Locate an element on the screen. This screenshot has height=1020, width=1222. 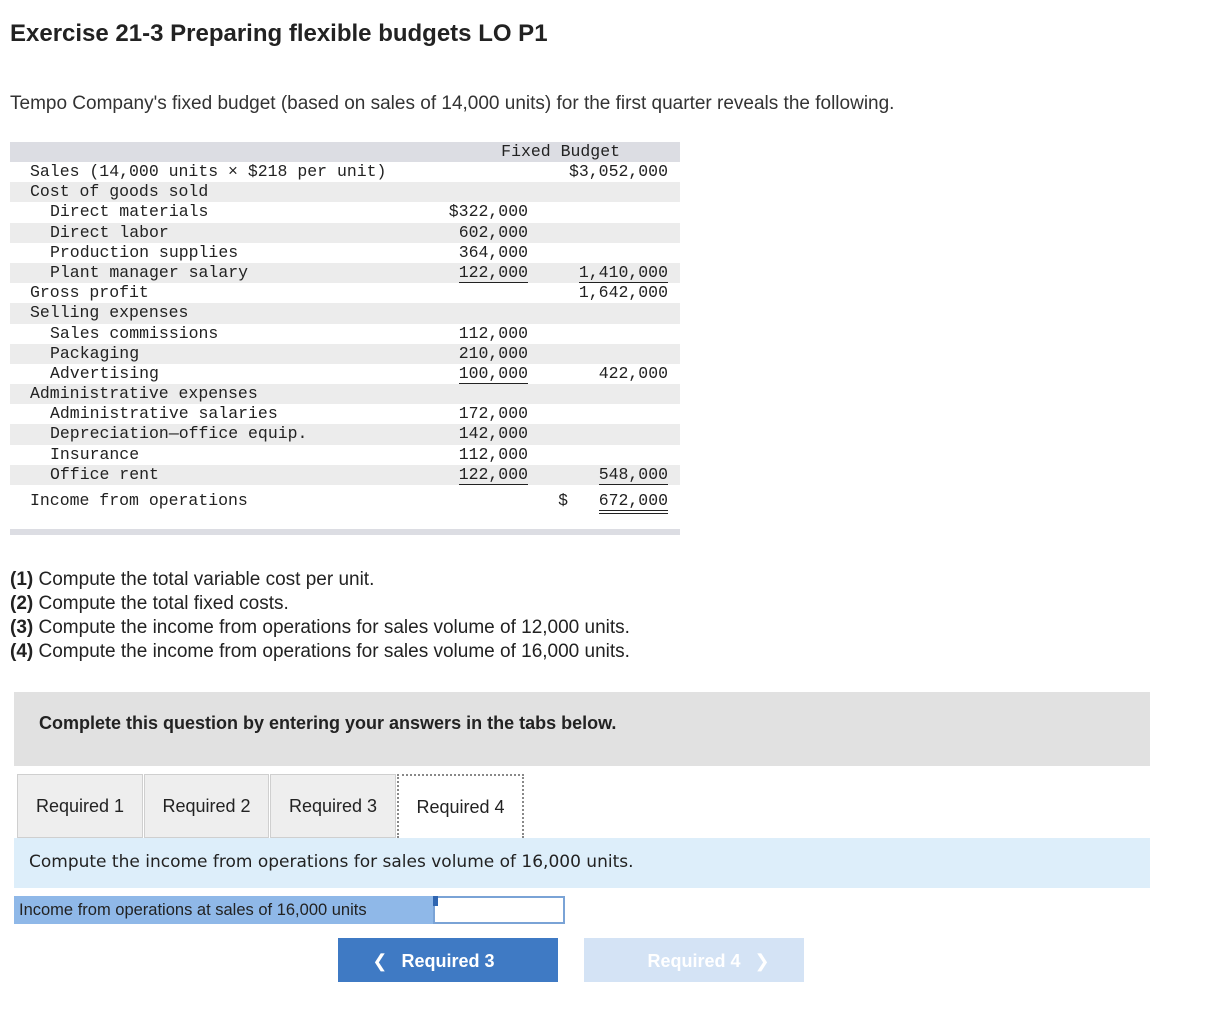
input-marker is located at coordinates (435, 901).